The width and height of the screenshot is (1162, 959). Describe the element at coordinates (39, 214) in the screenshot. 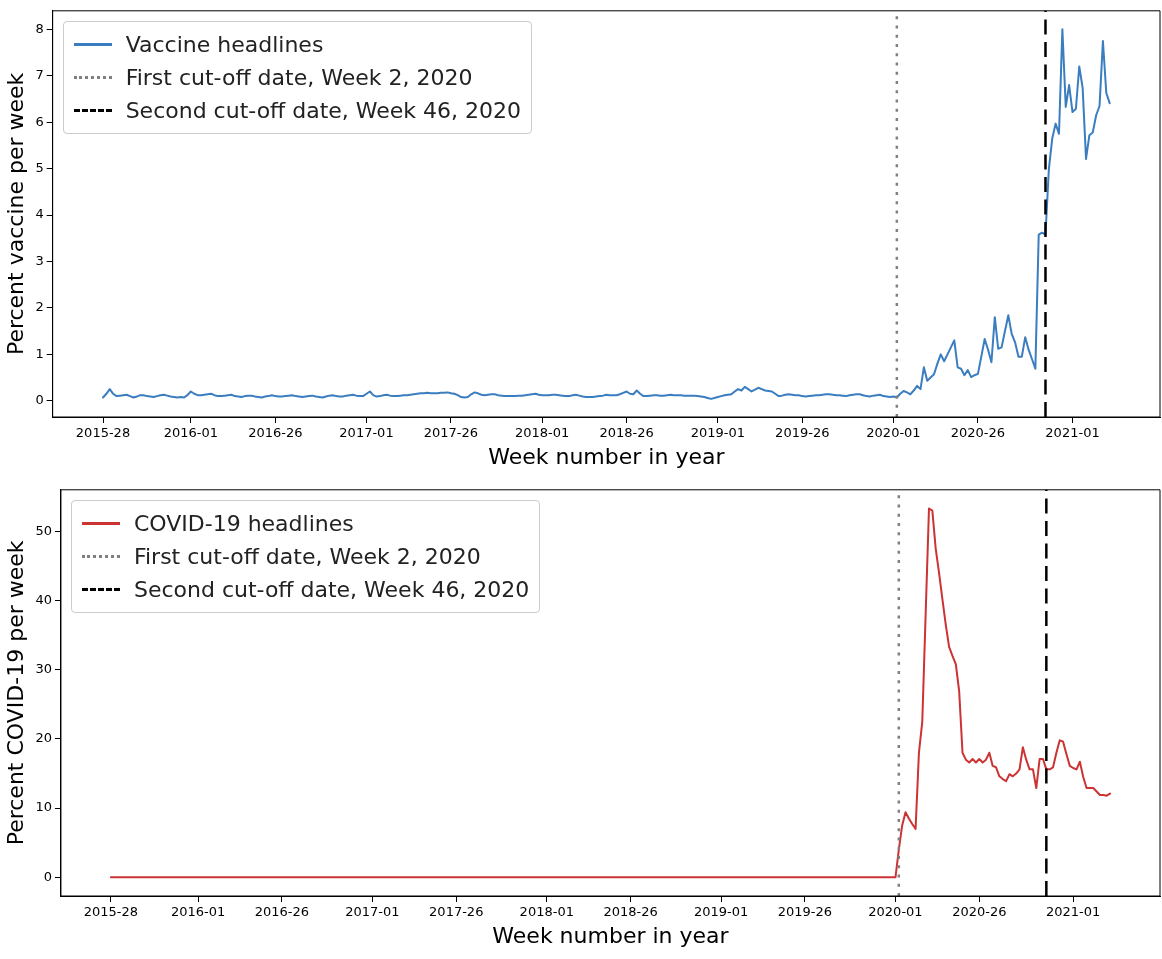

I see `y-tick-label: 4` at that location.